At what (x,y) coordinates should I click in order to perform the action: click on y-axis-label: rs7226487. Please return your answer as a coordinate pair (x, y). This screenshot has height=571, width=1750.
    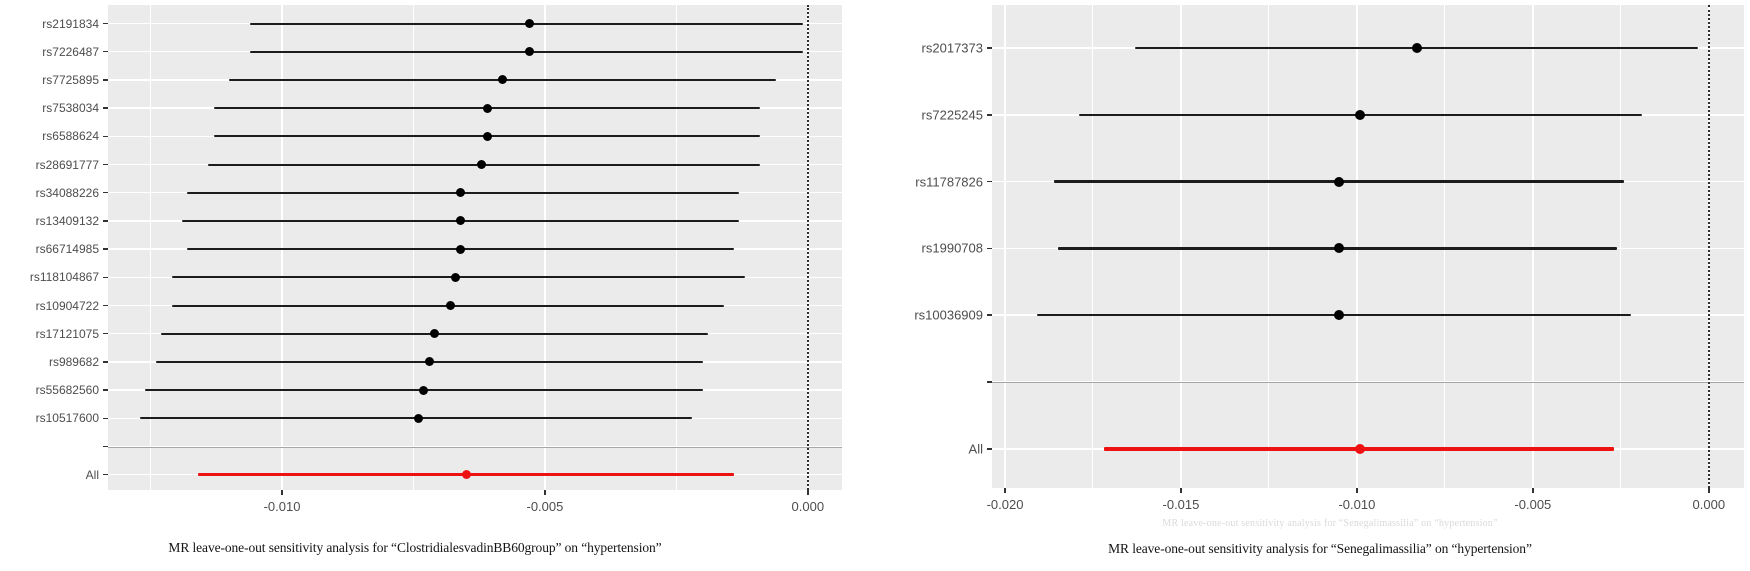
    Looking at the image, I should click on (70, 51).